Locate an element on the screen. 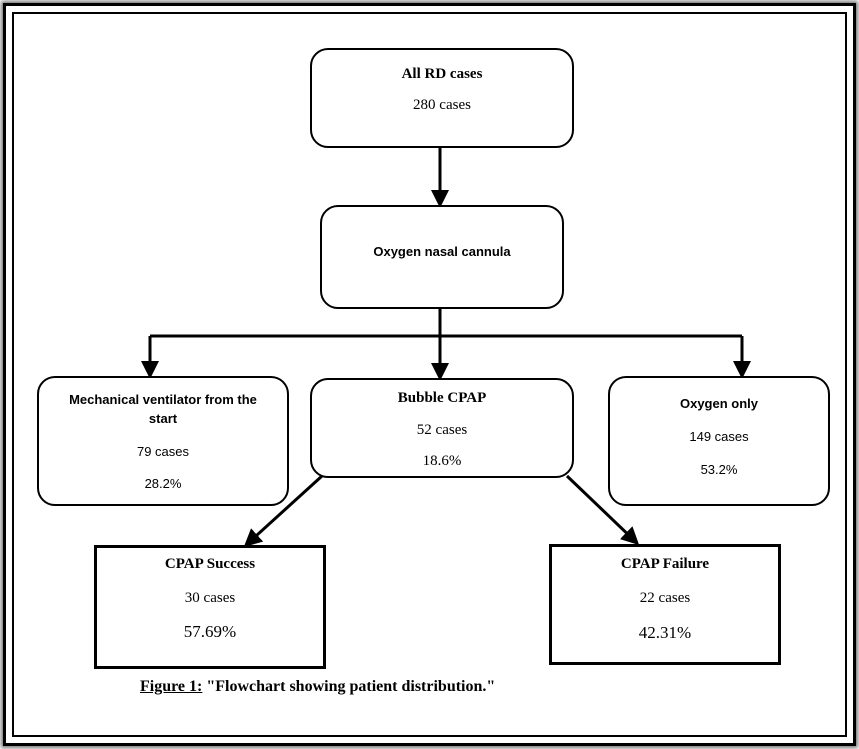 The width and height of the screenshot is (859, 749). node-title: Oxygen only is located at coordinates (719, 403).